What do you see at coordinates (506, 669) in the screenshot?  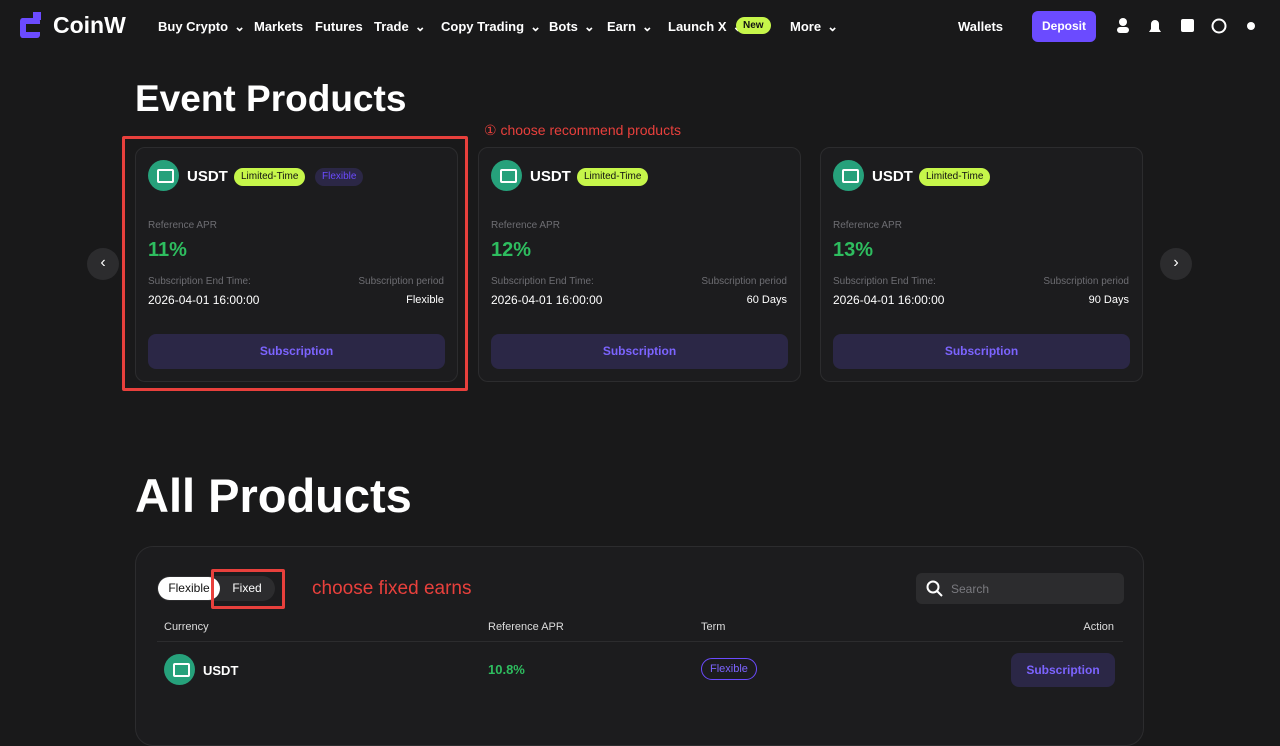 I see `apr-value: 10.8%` at bounding box center [506, 669].